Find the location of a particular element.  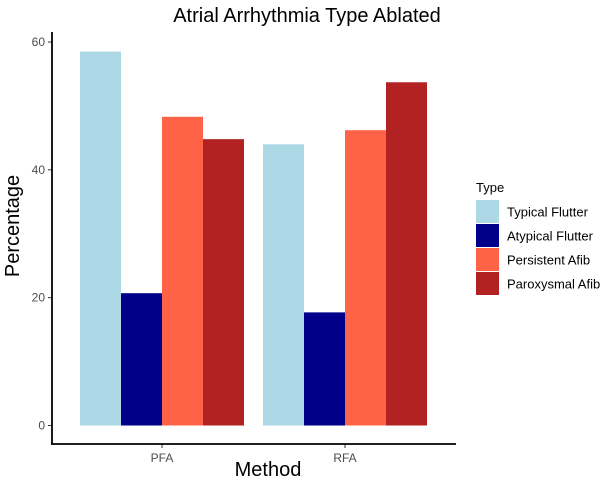

legend-title: Type is located at coordinates (490, 187).